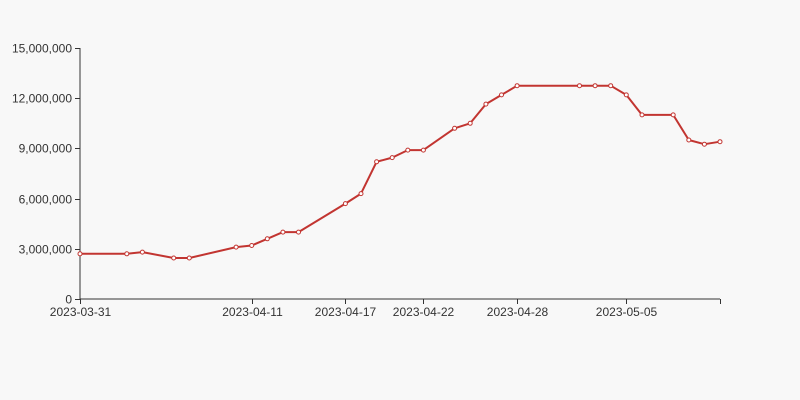 The height and width of the screenshot is (400, 800). Describe the element at coordinates (518, 312) in the screenshot. I see `x-tick-label: 2023-04-28` at that location.